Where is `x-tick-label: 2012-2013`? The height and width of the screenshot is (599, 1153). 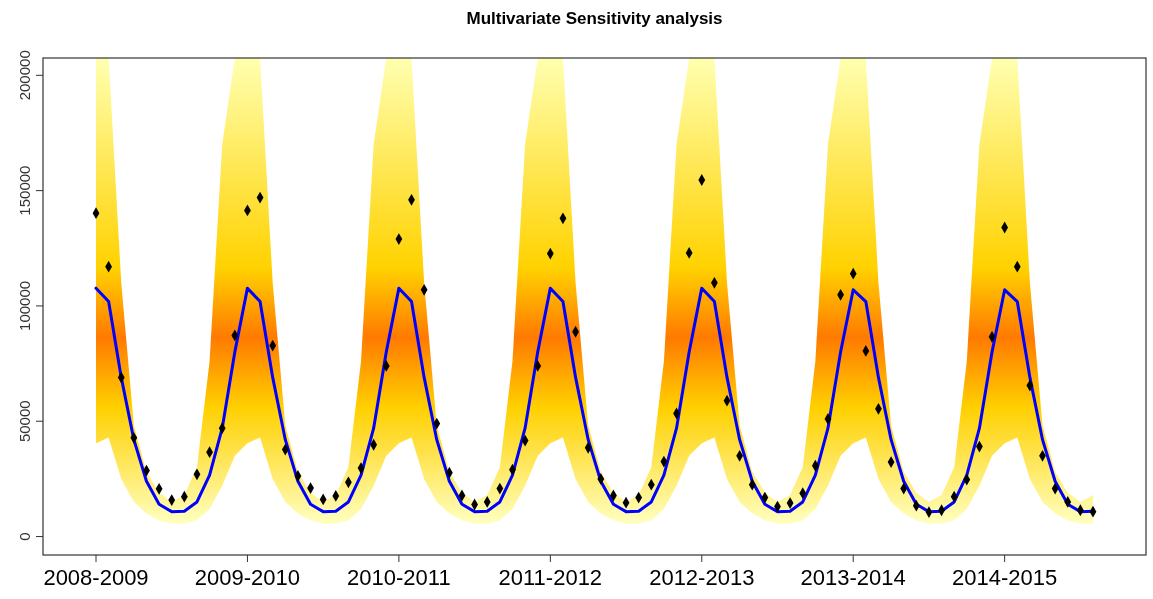
x-tick-label: 2012-2013 is located at coordinates (702, 577).